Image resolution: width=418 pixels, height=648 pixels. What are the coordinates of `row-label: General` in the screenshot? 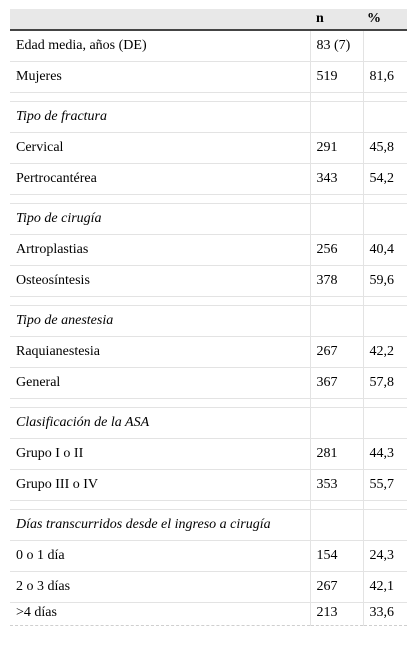 It's located at (160, 383).